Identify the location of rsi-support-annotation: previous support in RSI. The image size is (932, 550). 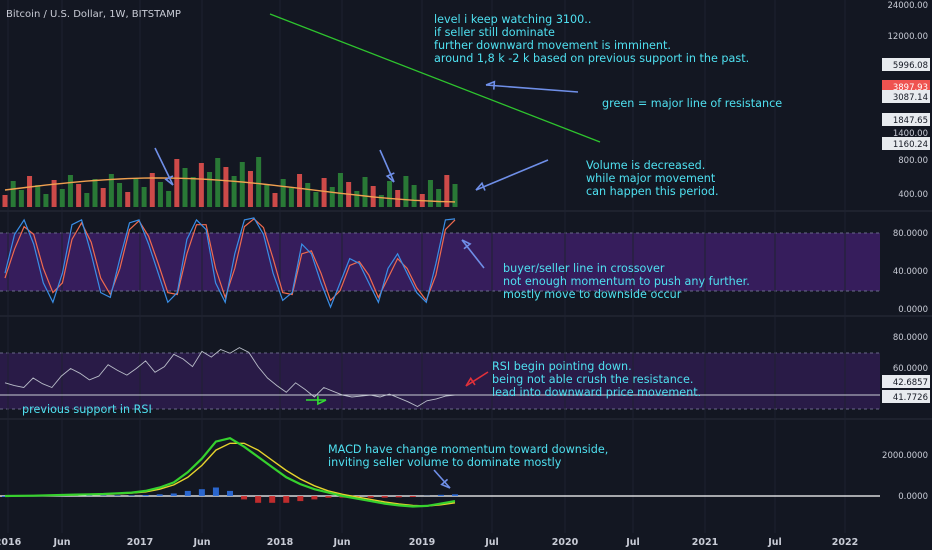
(87, 409).